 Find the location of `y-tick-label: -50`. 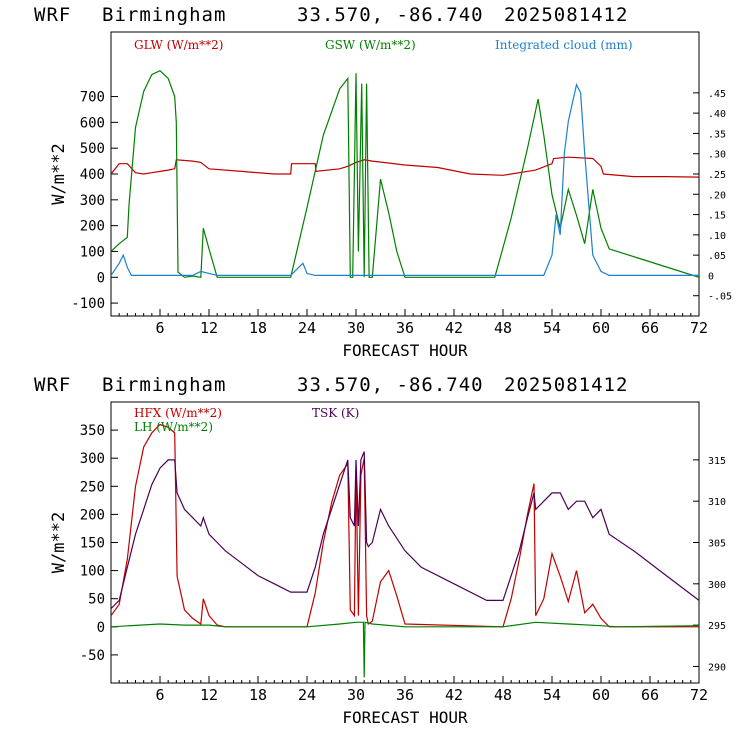

y-tick-label: -50 is located at coordinates (92, 656).